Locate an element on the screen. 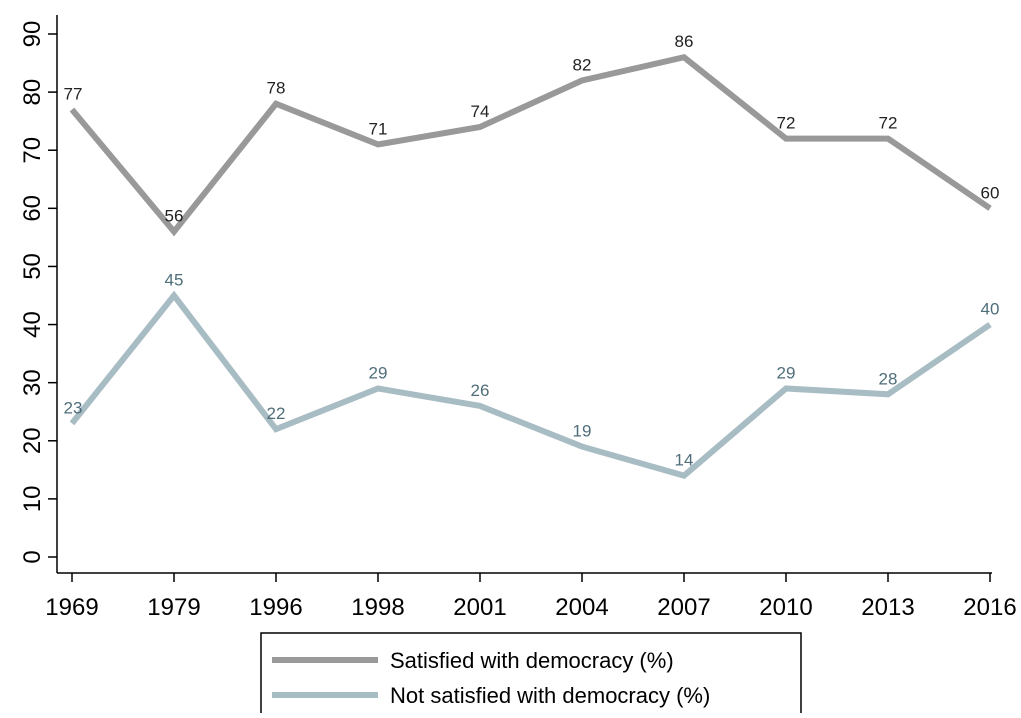 The image size is (1021, 718). x-tick-label: 2010 is located at coordinates (785, 607).